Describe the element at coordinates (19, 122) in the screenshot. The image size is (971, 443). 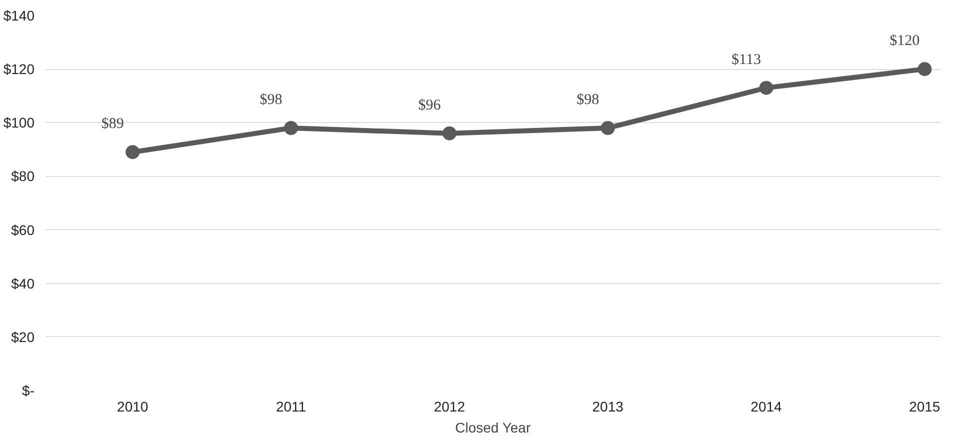
I see `y-tick-label: $100` at that location.